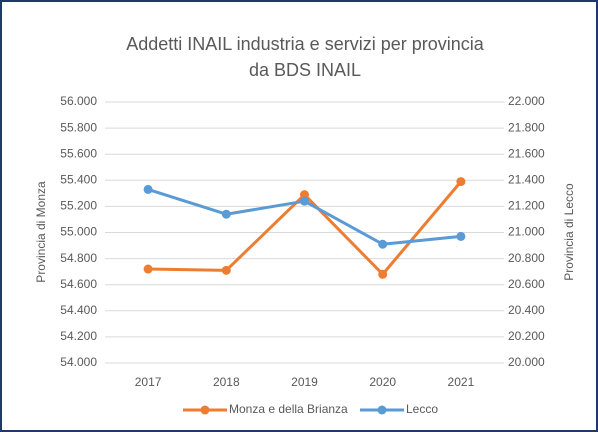 The width and height of the screenshot is (598, 432). What do you see at coordinates (78, 206) in the screenshot?
I see `y-tick-label: 55.200` at bounding box center [78, 206].